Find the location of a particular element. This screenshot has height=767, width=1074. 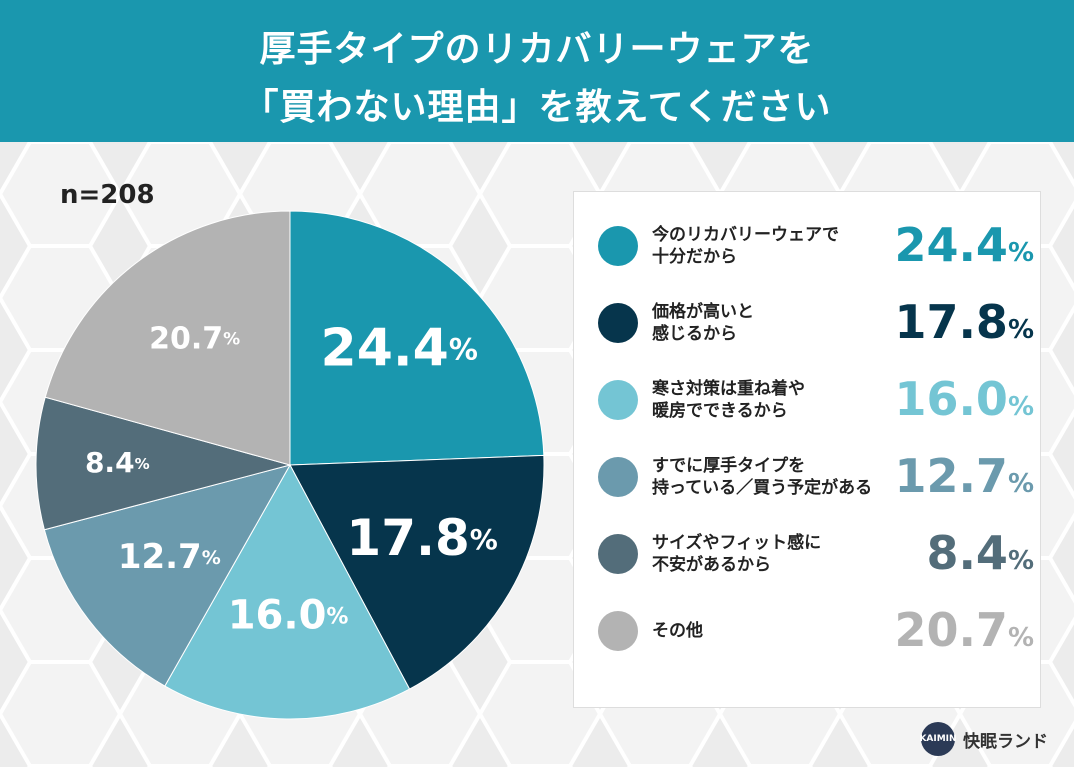

legend-value: 8.4% is located at coordinates (980, 553).